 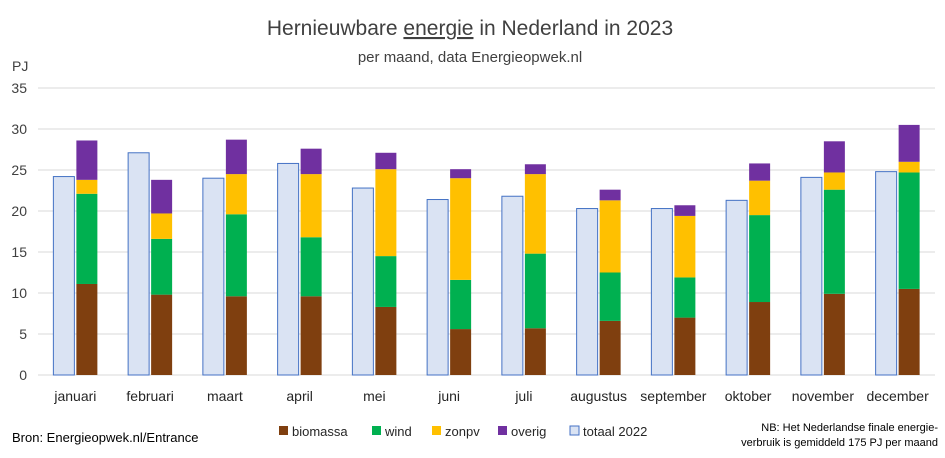 What do you see at coordinates (23, 375) in the screenshot?
I see `y-tick-label: 0` at bounding box center [23, 375].